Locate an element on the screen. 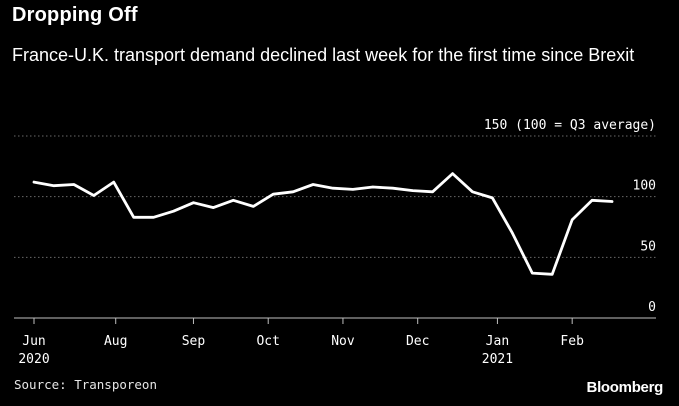  y-tick-label: 100 is located at coordinates (644, 186).